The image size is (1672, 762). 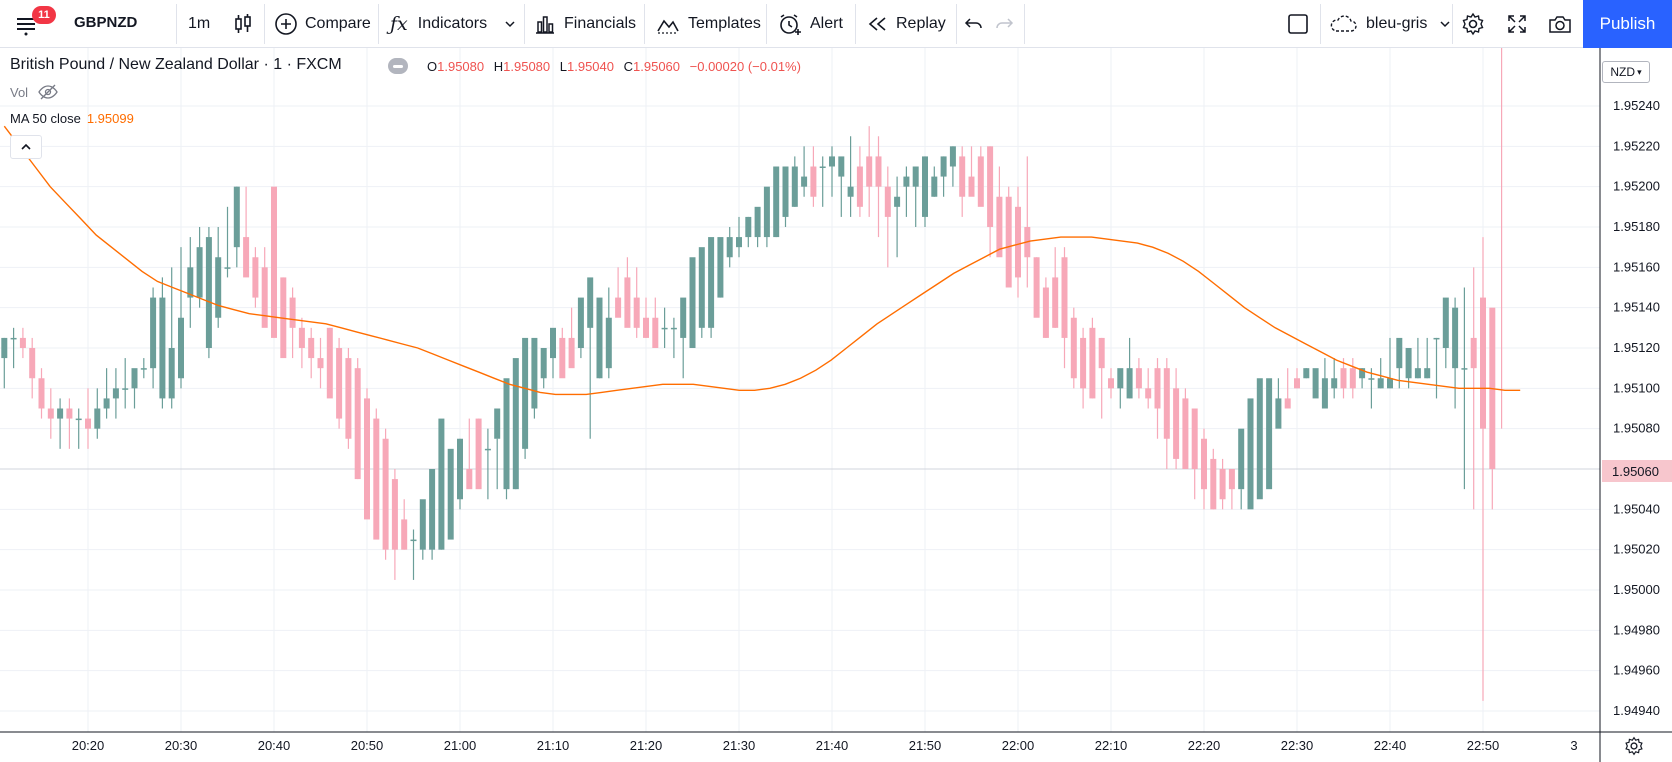 I want to click on chart-type-button, so click(x=243, y=24).